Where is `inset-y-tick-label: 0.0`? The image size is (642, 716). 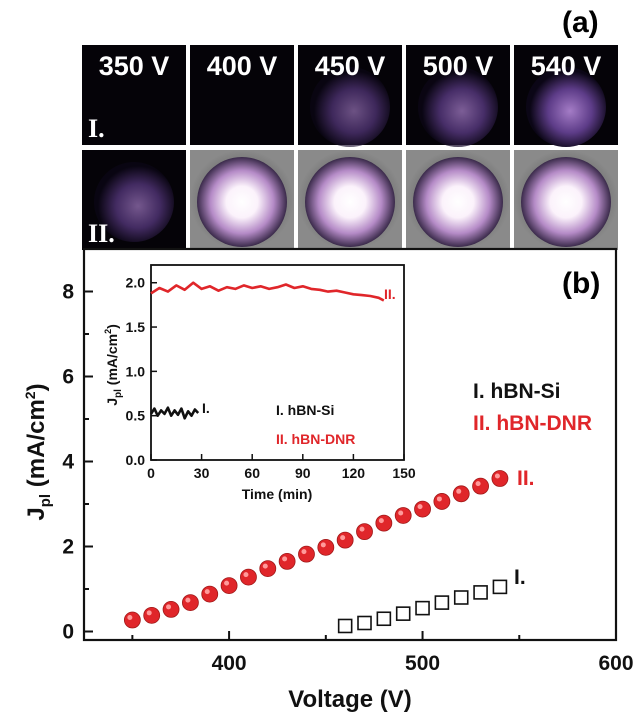 inset-y-tick-label: 0.0 is located at coordinates (136, 460).